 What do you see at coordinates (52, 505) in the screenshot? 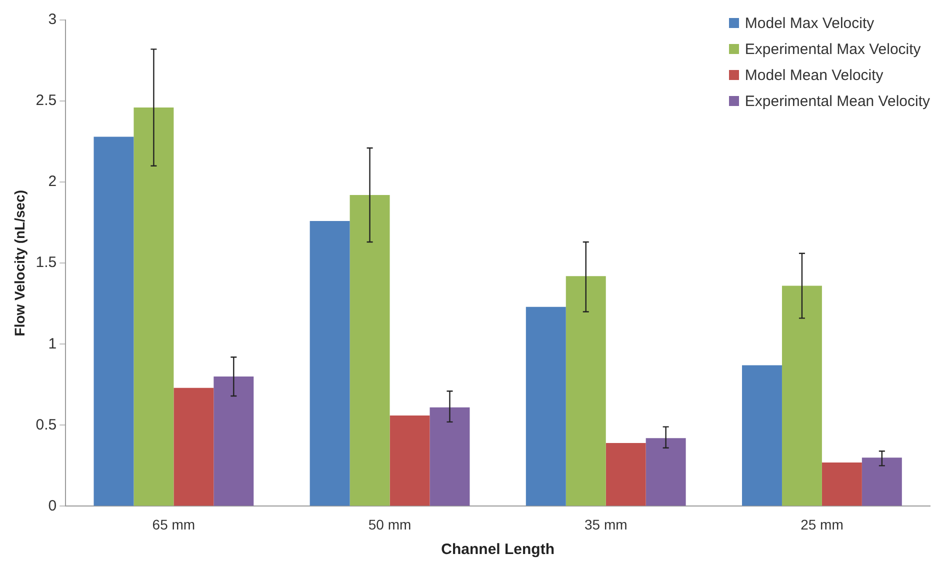
I see `y-tick-label: 0` at bounding box center [52, 505].